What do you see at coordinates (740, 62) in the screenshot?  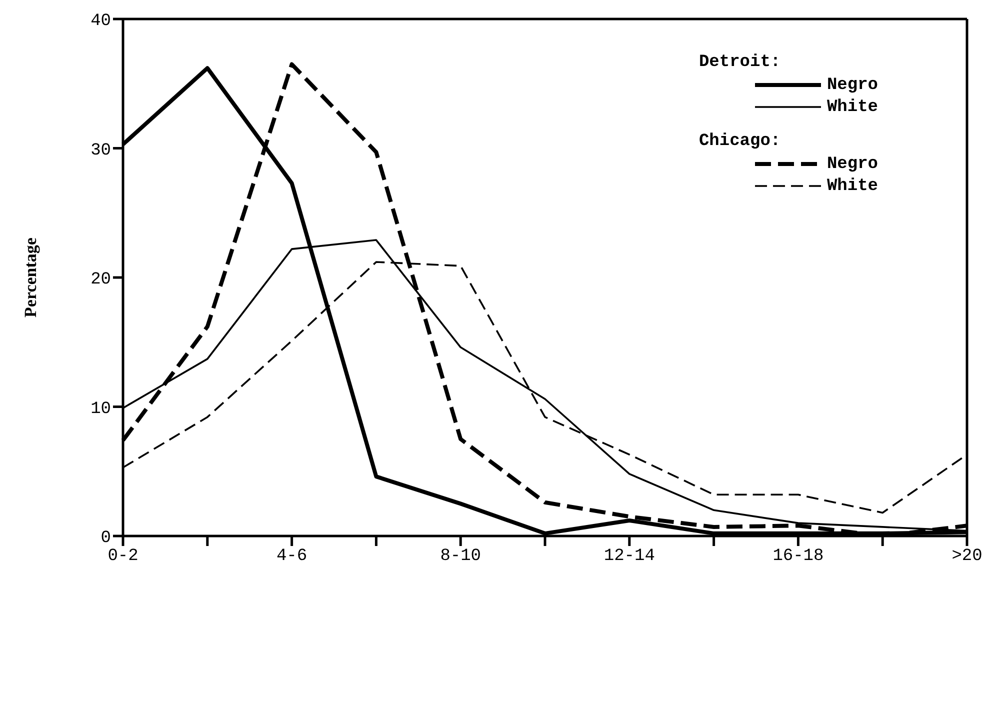 I see `annotation: Detroit:` at bounding box center [740, 62].